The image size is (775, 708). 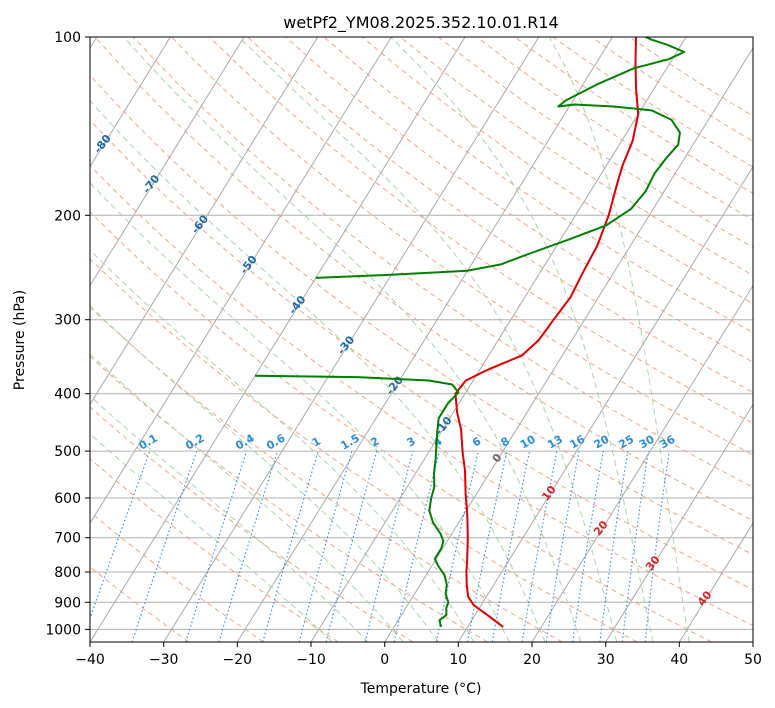 I want to click on y-tick-label: 500, so click(x=67, y=452).